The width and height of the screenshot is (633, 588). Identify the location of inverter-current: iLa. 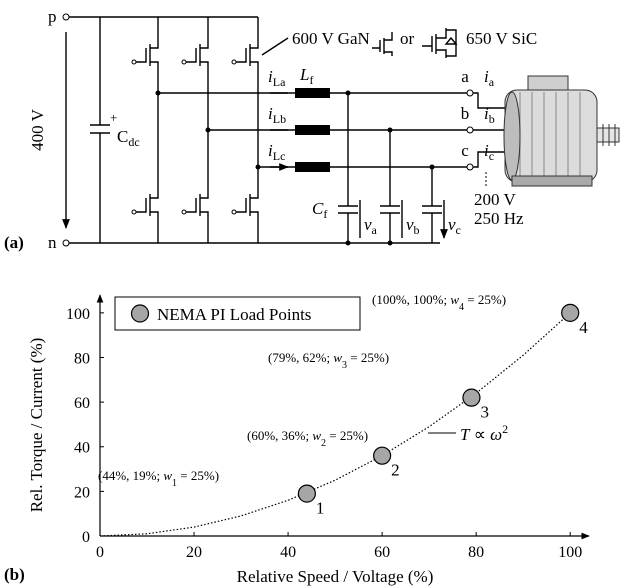
(277, 78).